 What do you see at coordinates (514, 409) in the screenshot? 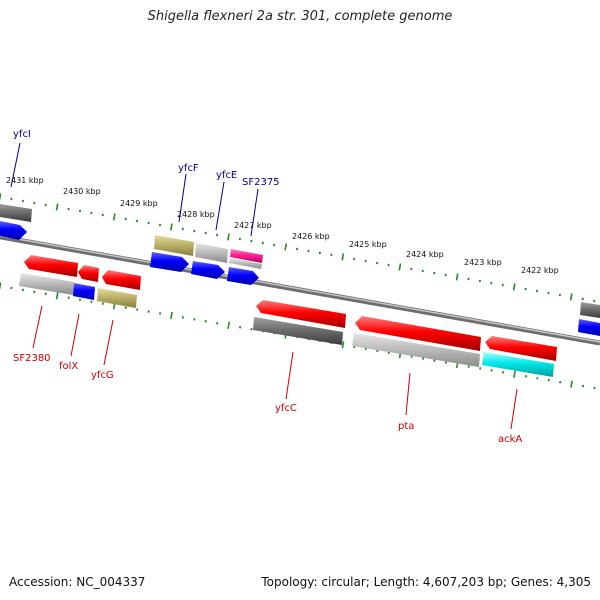
I see `leader-ackA` at bounding box center [514, 409].